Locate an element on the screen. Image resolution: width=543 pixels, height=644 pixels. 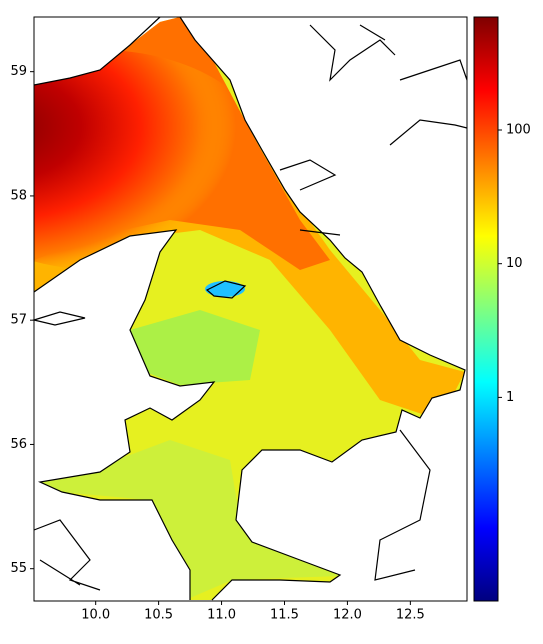
y-tick-label: 58 is located at coordinates (18, 195).